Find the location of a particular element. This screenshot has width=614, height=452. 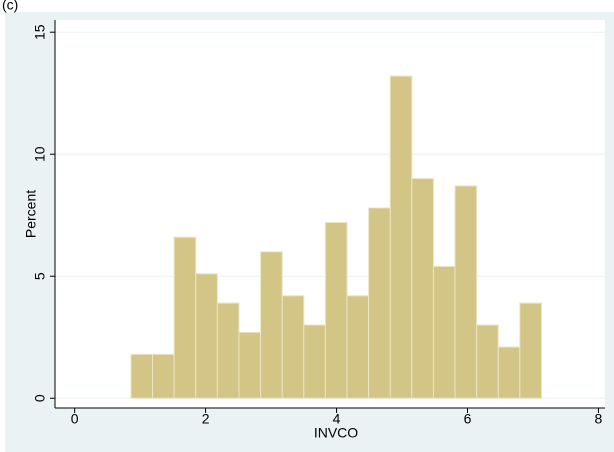

x-axis-label: INVCO is located at coordinates (336, 433).